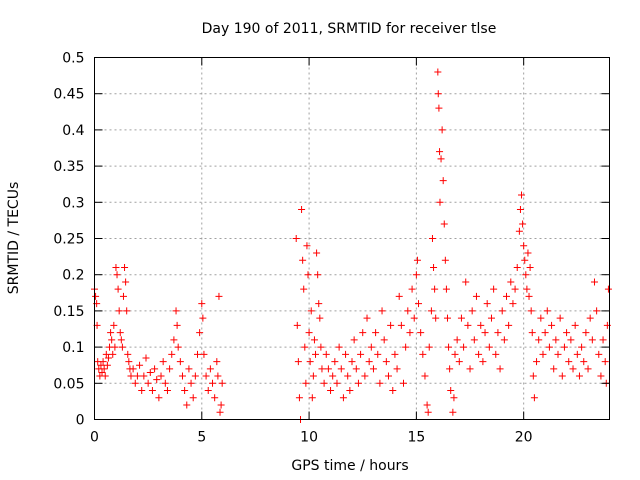 The image size is (640, 480). Describe the element at coordinates (94, 438) in the screenshot. I see `x-tick-label: 0` at that location.